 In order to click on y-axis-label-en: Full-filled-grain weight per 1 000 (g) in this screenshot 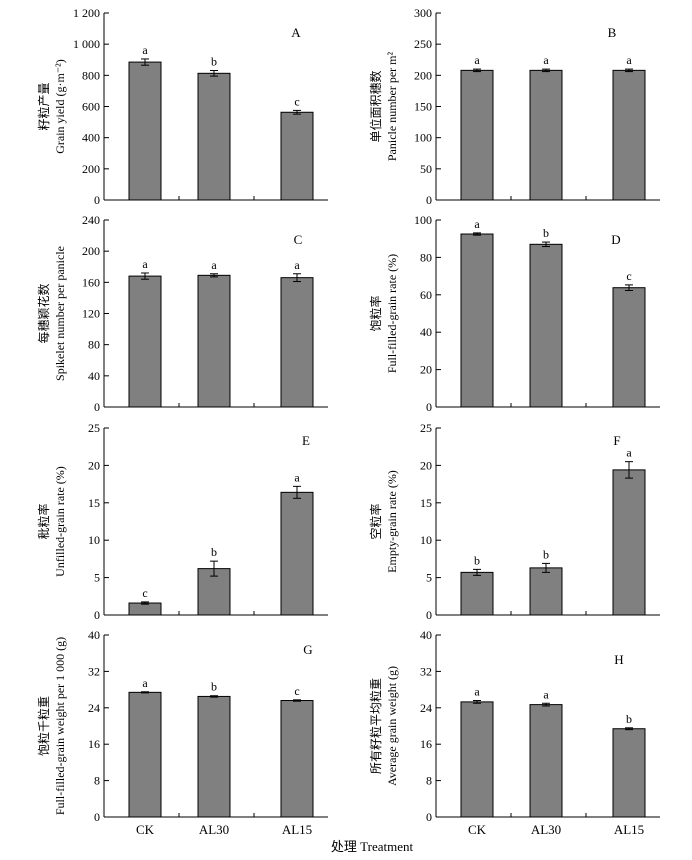, I will do `click(60, 726)`.